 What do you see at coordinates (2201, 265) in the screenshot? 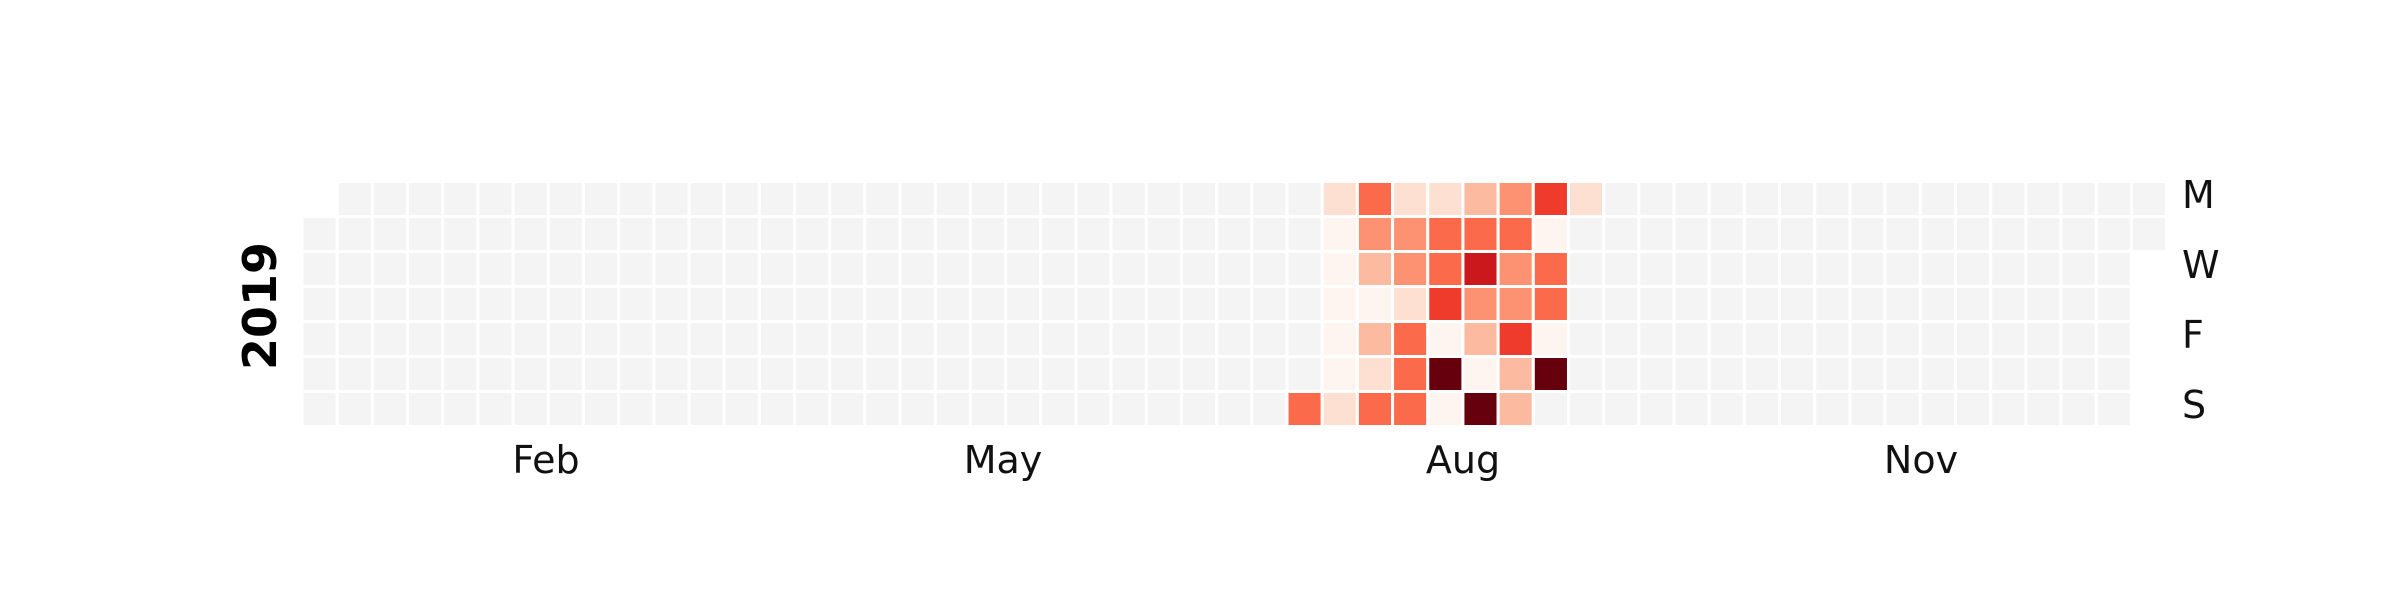
I see `day-label-wednesday: W` at bounding box center [2201, 265].